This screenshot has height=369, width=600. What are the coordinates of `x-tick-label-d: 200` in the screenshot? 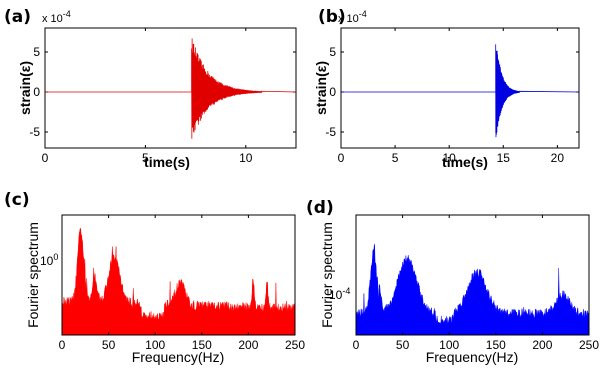 It's located at (542, 345).